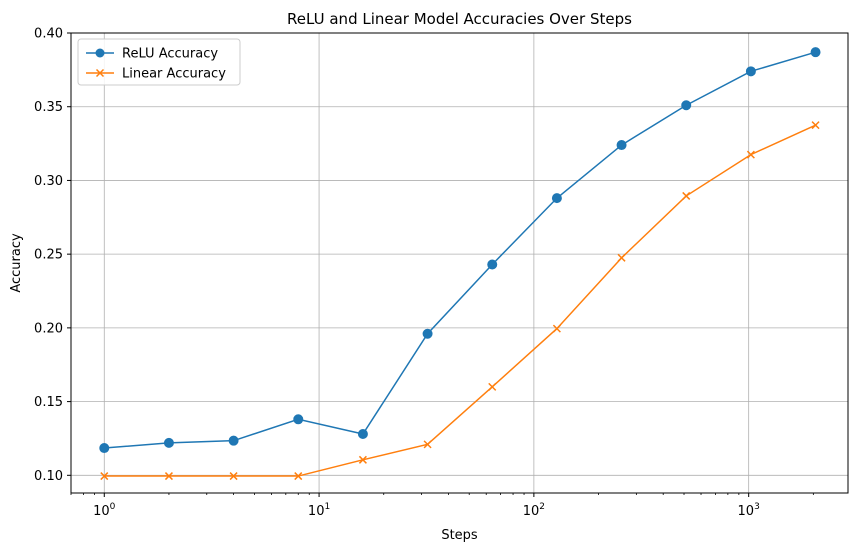 The width and height of the screenshot is (855, 552). I want to click on legend-label: Linear Accuracy, so click(174, 74).